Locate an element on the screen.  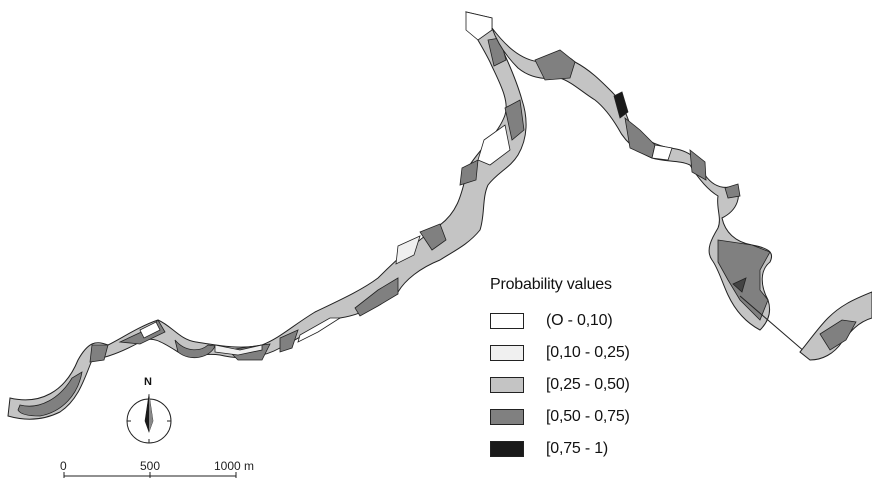
legend-item: [0,50 - 0,75) is located at coordinates (560, 417).